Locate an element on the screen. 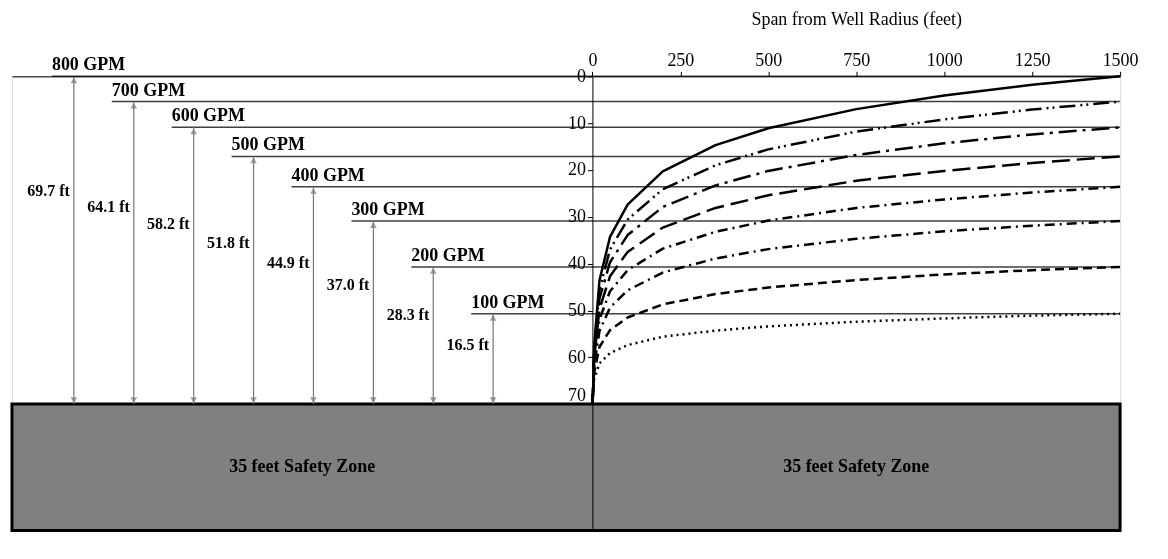  x-tick-label: 1250 is located at coordinates (1032, 59).